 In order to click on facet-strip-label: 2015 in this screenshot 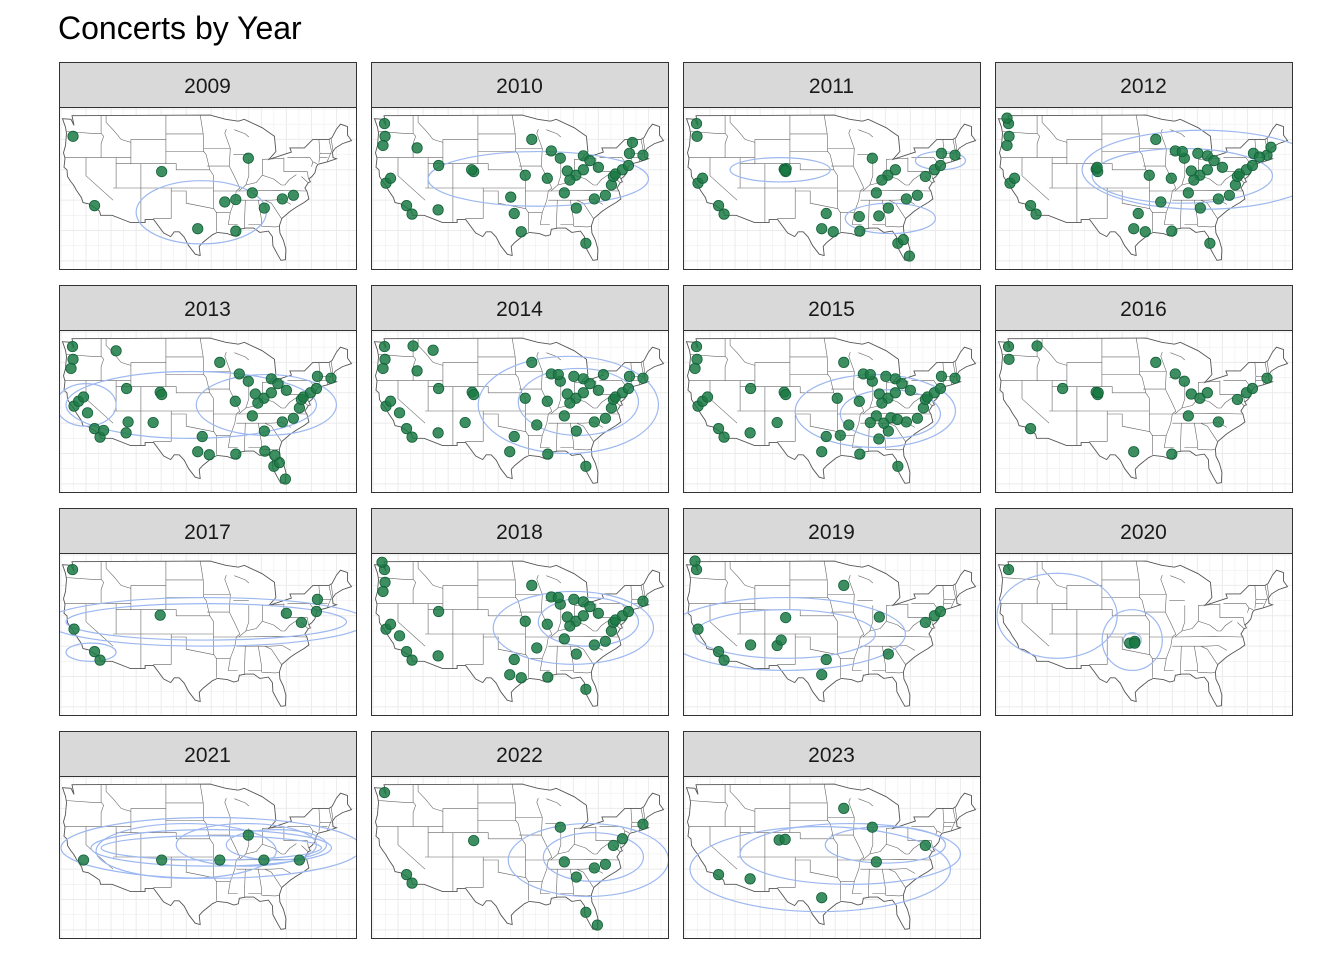, I will do `click(831, 309)`.